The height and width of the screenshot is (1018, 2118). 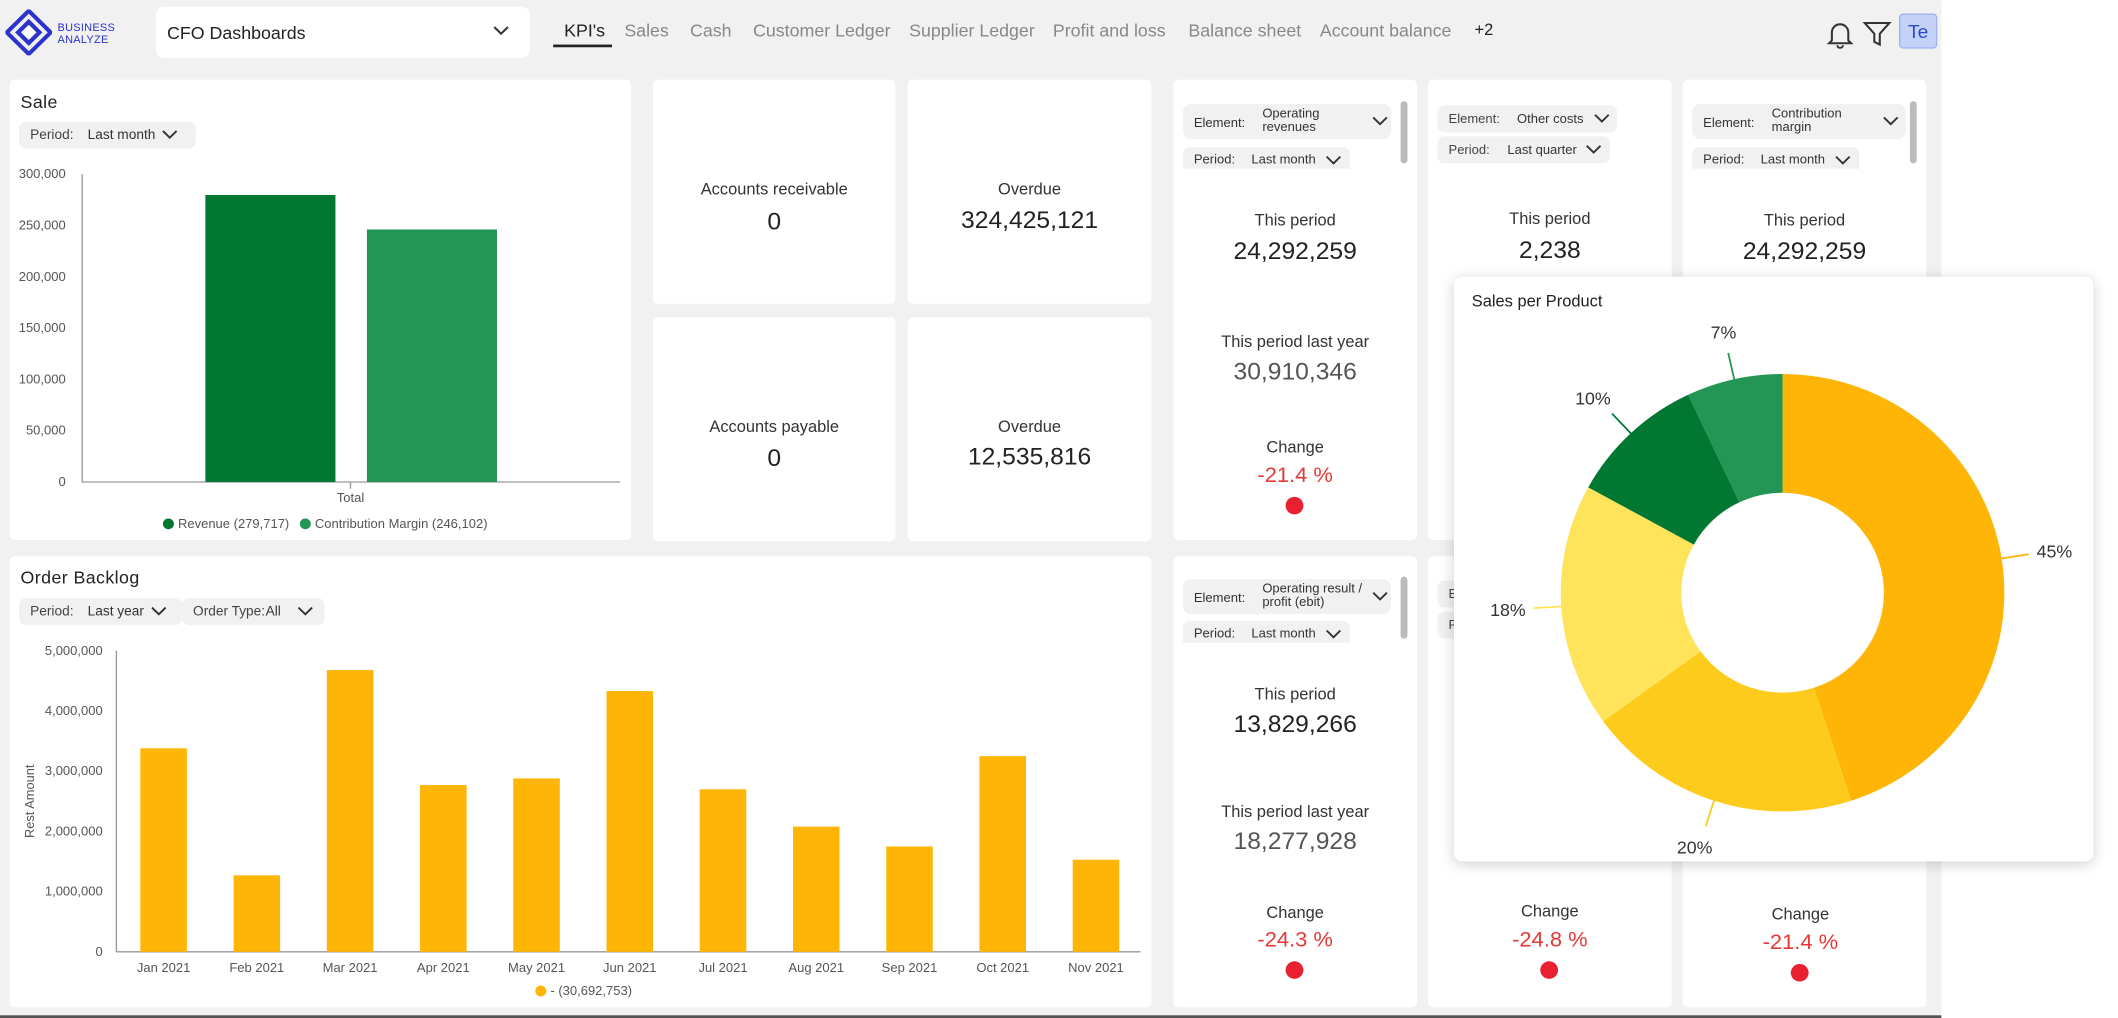 I want to click on x-tick-label: Aug 2021, so click(x=816, y=967).